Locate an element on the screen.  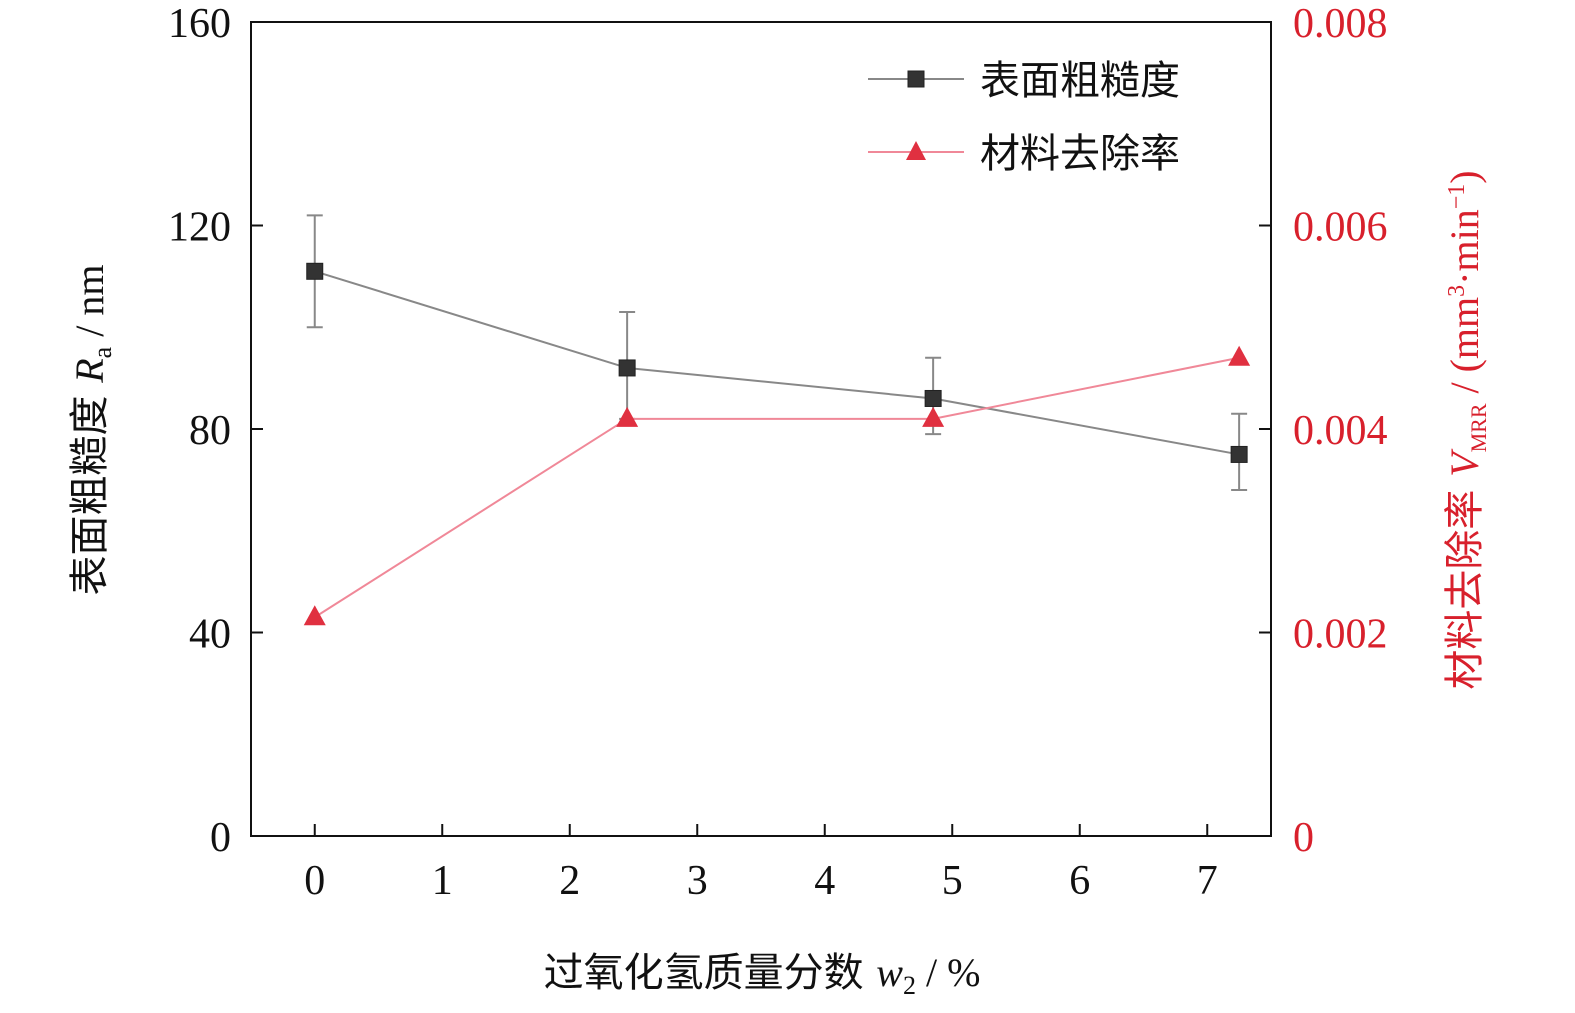
right-y-axis-ticks: 0 0.002 0.004 0.006 0.008 is located at coordinates (1323, 431).